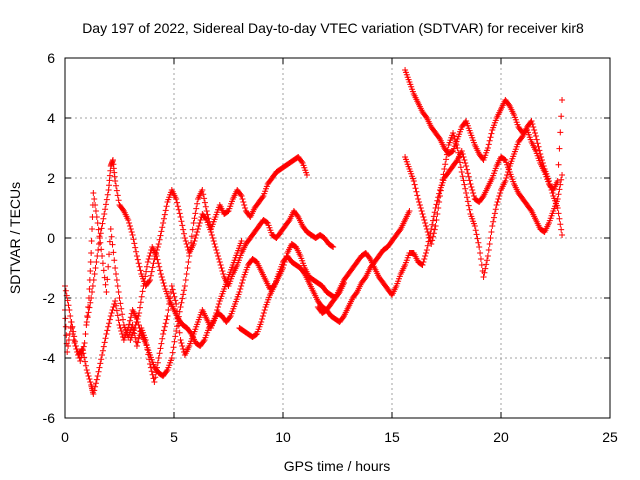 Image resolution: width=640 pixels, height=480 pixels. What do you see at coordinates (51, 178) in the screenshot?
I see `y-tick-label-4: 2` at bounding box center [51, 178].